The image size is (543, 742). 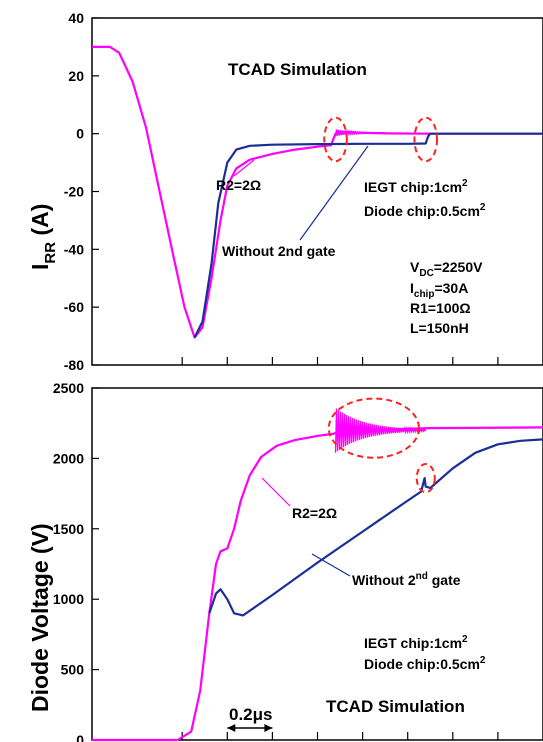 What do you see at coordinates (68, 561) in the screenshot?
I see `voltage-y-tick-labels: 2500 2000 1500 1000 500 0` at bounding box center [68, 561].